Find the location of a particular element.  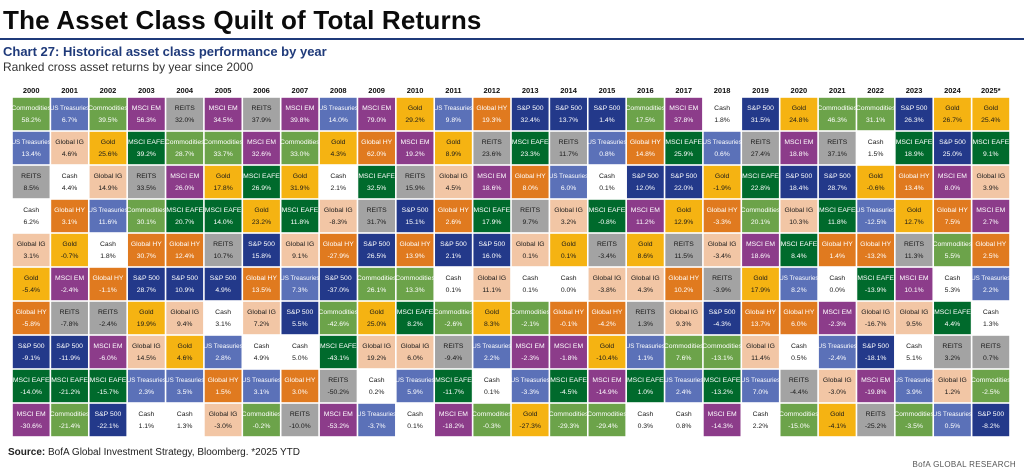

quilt-cell: Global HY -13.2% is located at coordinates (875, 250).